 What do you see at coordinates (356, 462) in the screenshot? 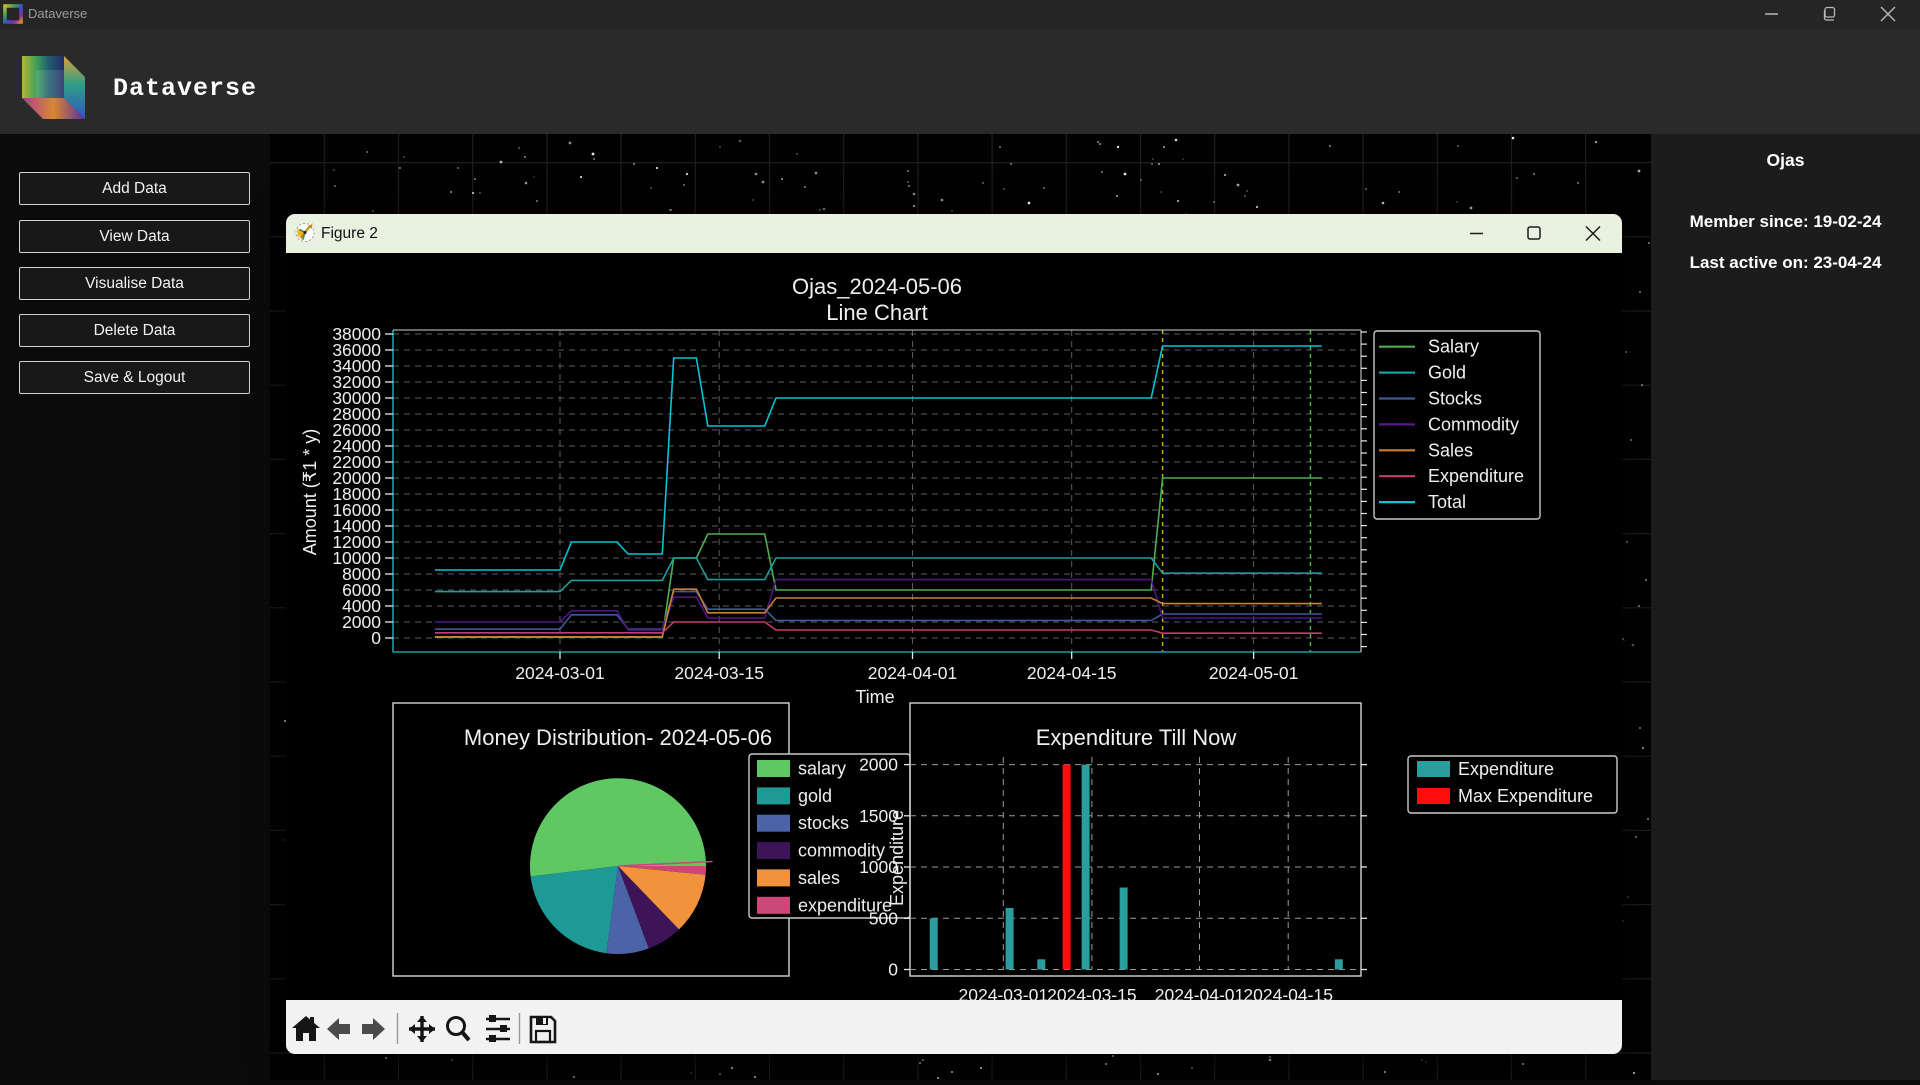
I see `svg-text: 22000` at bounding box center [356, 462].